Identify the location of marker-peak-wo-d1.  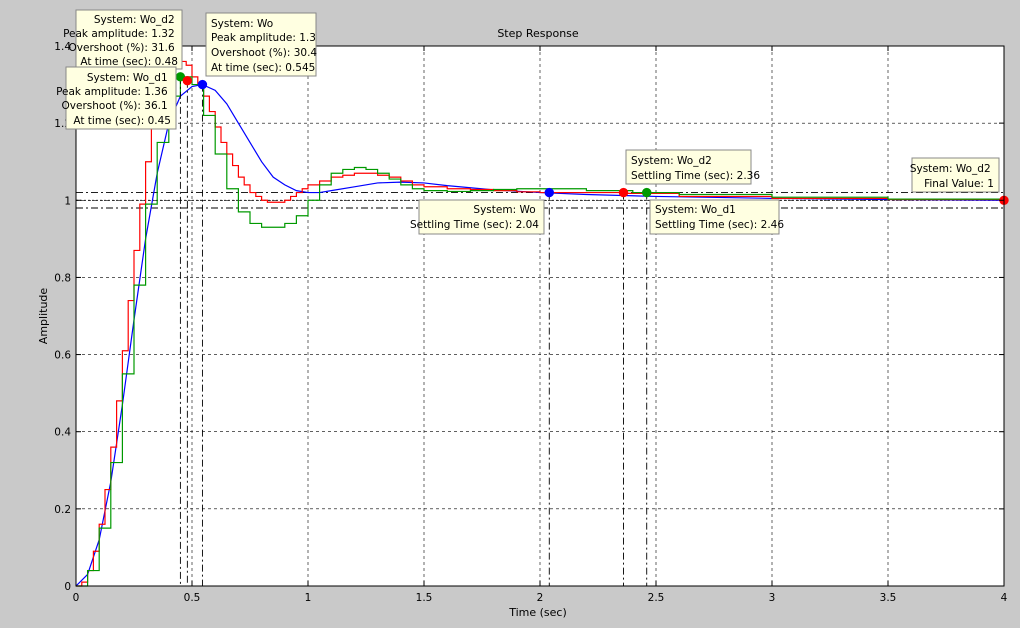
(187, 81).